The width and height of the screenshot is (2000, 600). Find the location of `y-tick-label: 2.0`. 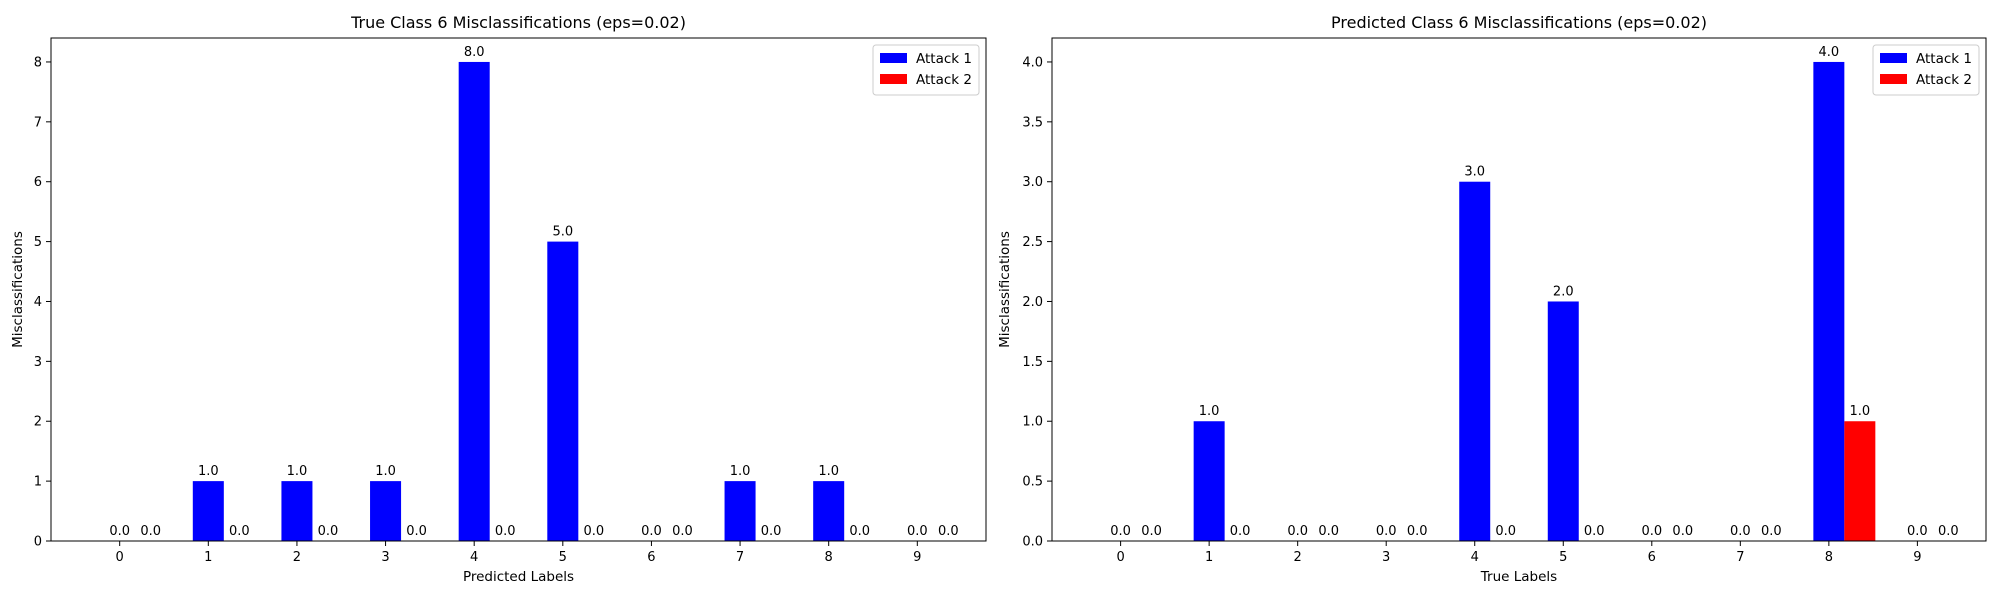

y-tick-label: 2.0 is located at coordinates (1032, 302).